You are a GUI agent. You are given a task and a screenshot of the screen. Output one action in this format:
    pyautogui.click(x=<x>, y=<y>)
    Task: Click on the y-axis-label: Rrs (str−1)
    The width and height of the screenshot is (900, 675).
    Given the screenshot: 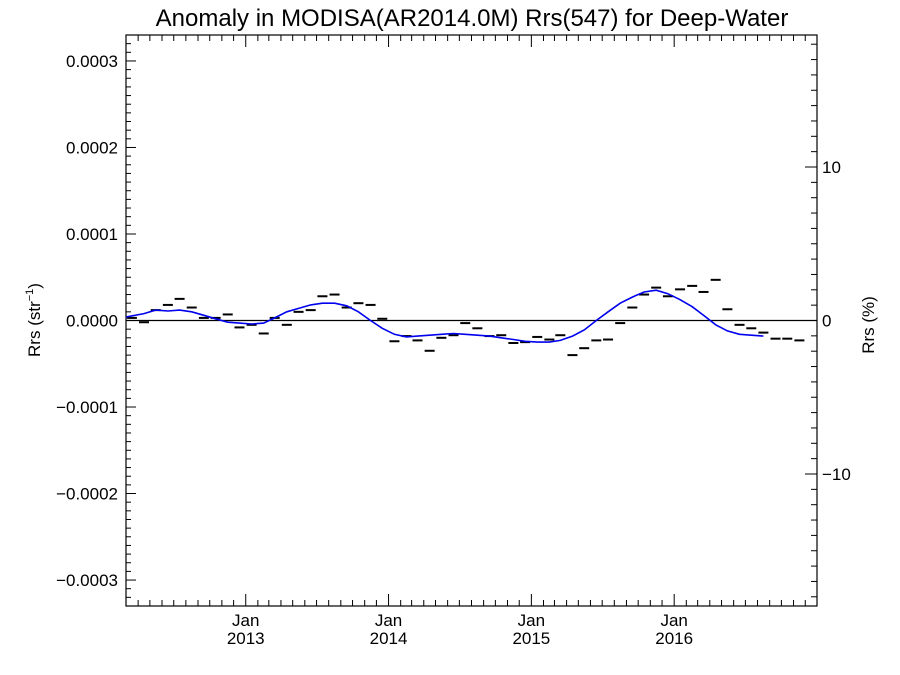 What is the action you would take?
    pyautogui.click(x=34, y=320)
    